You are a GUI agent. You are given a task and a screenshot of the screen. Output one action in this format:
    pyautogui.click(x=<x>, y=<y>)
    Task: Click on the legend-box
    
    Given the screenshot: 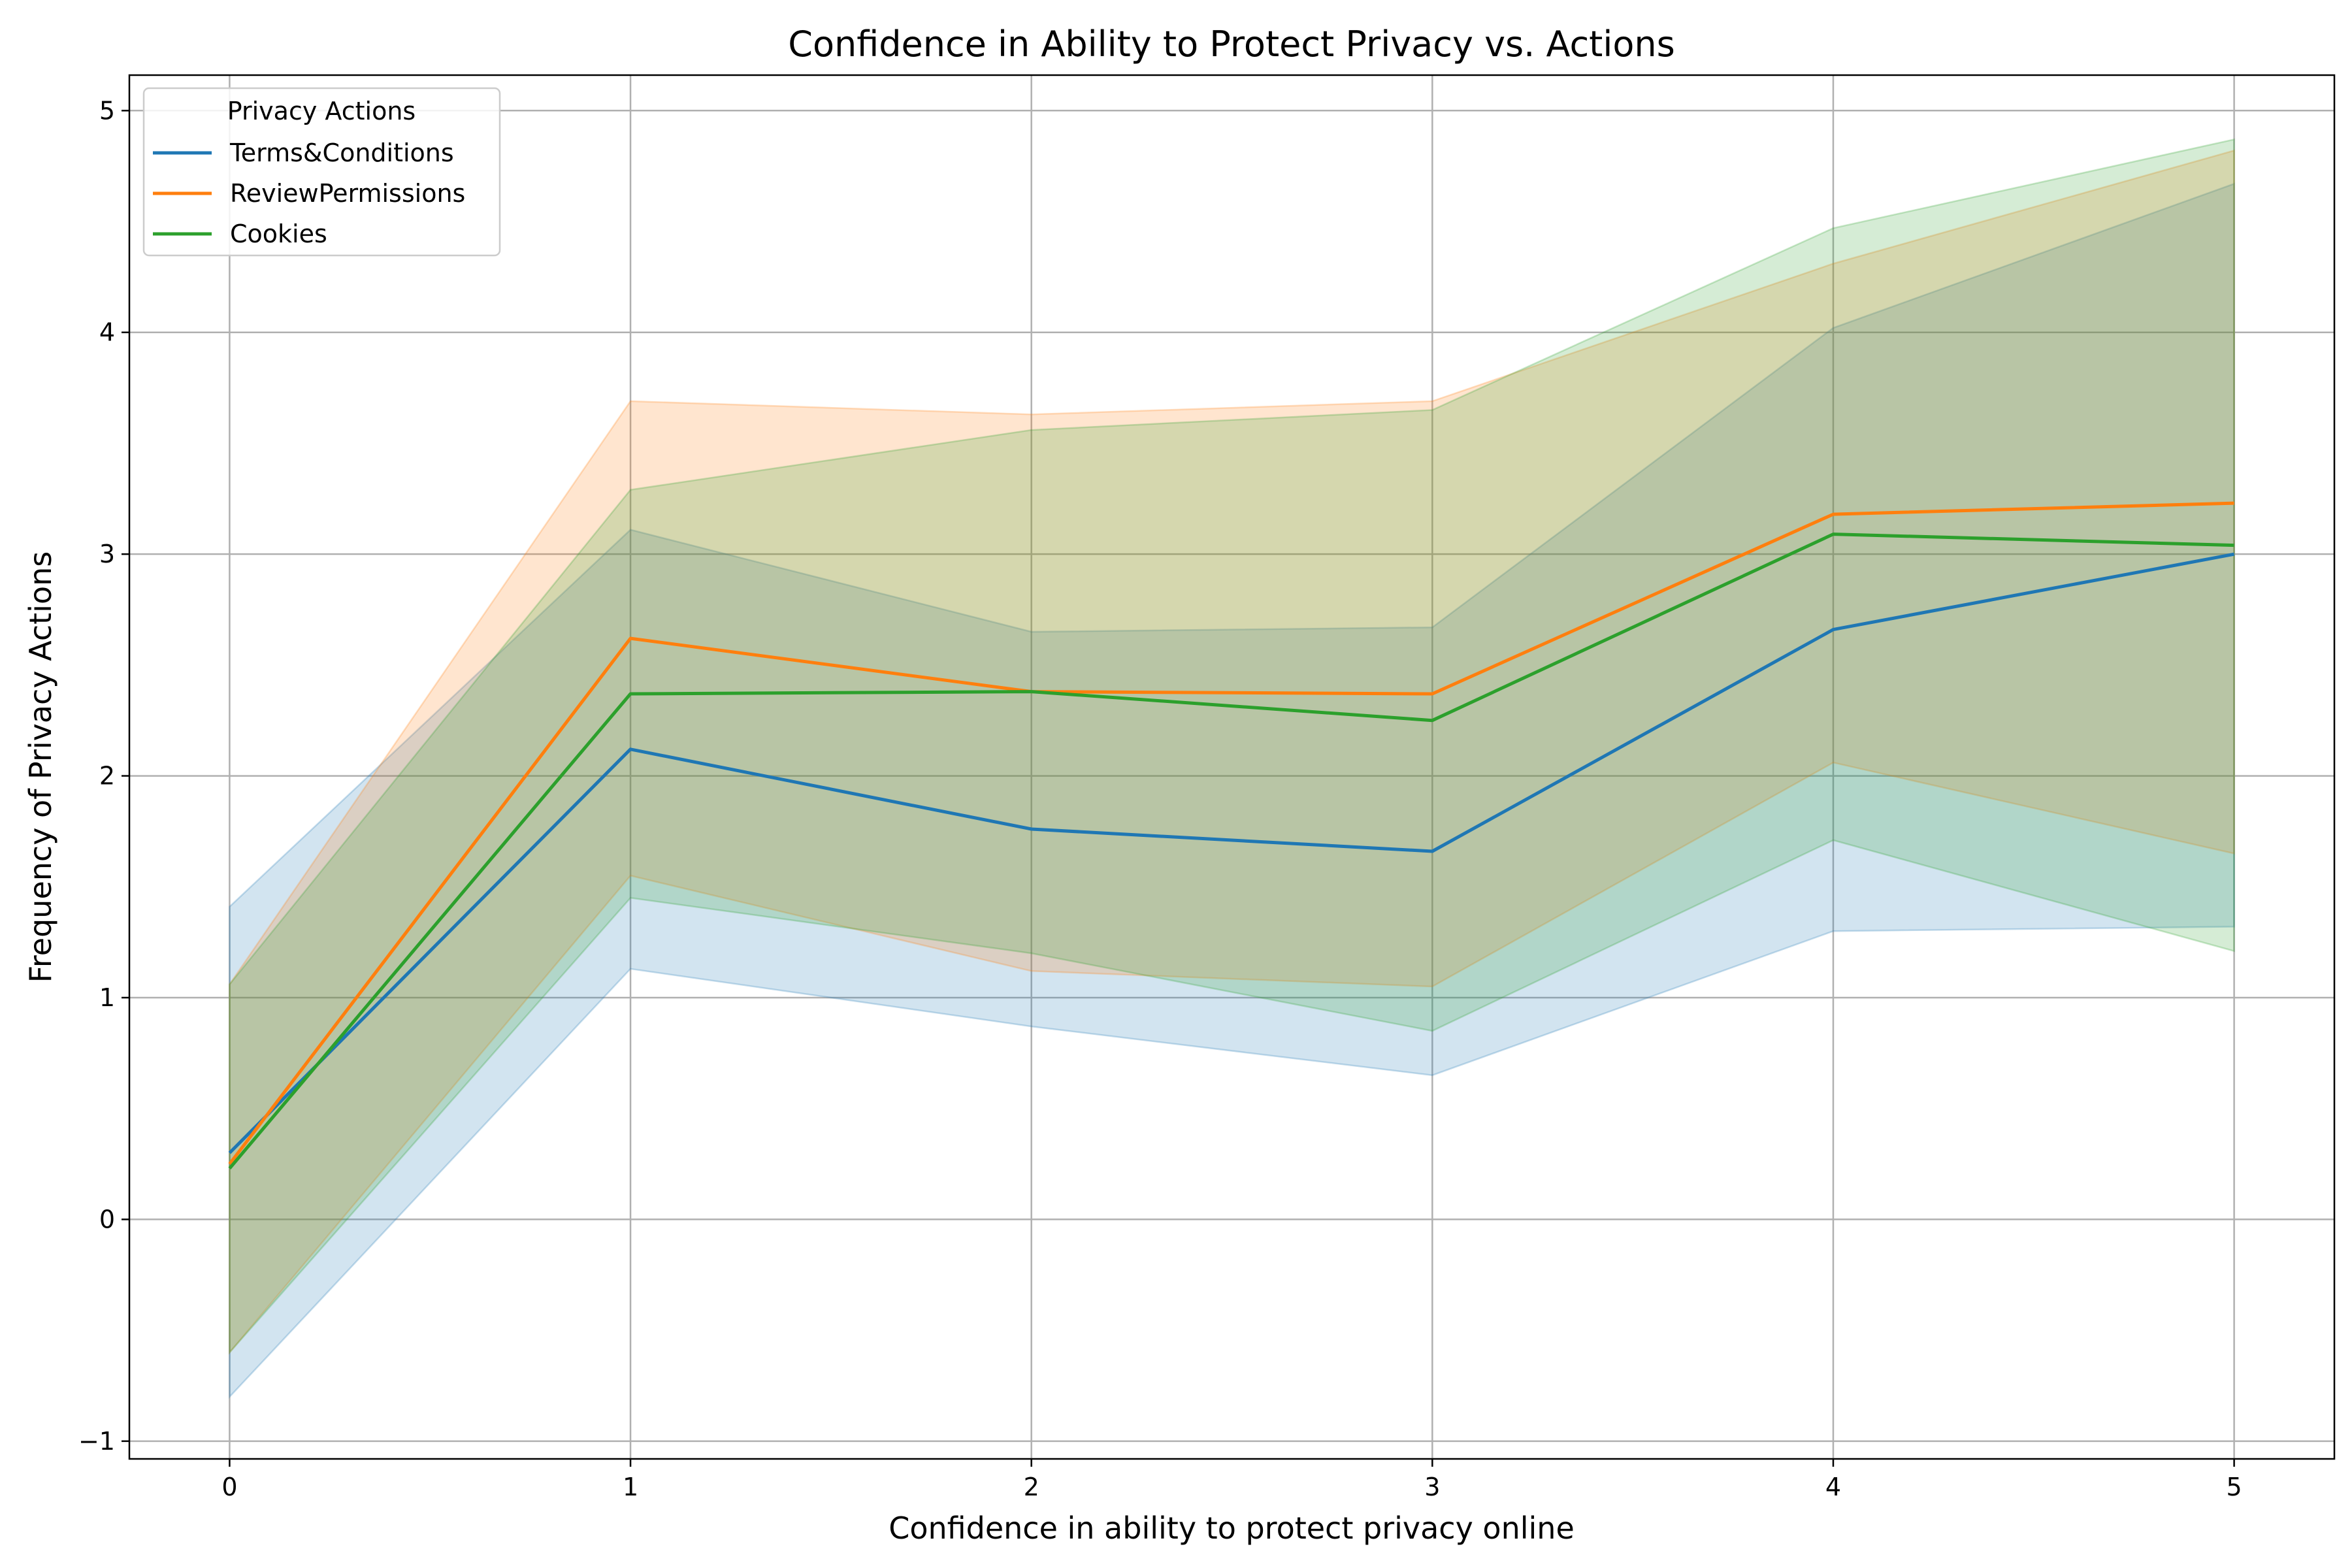 What is the action you would take?
    pyautogui.click(x=321, y=172)
    